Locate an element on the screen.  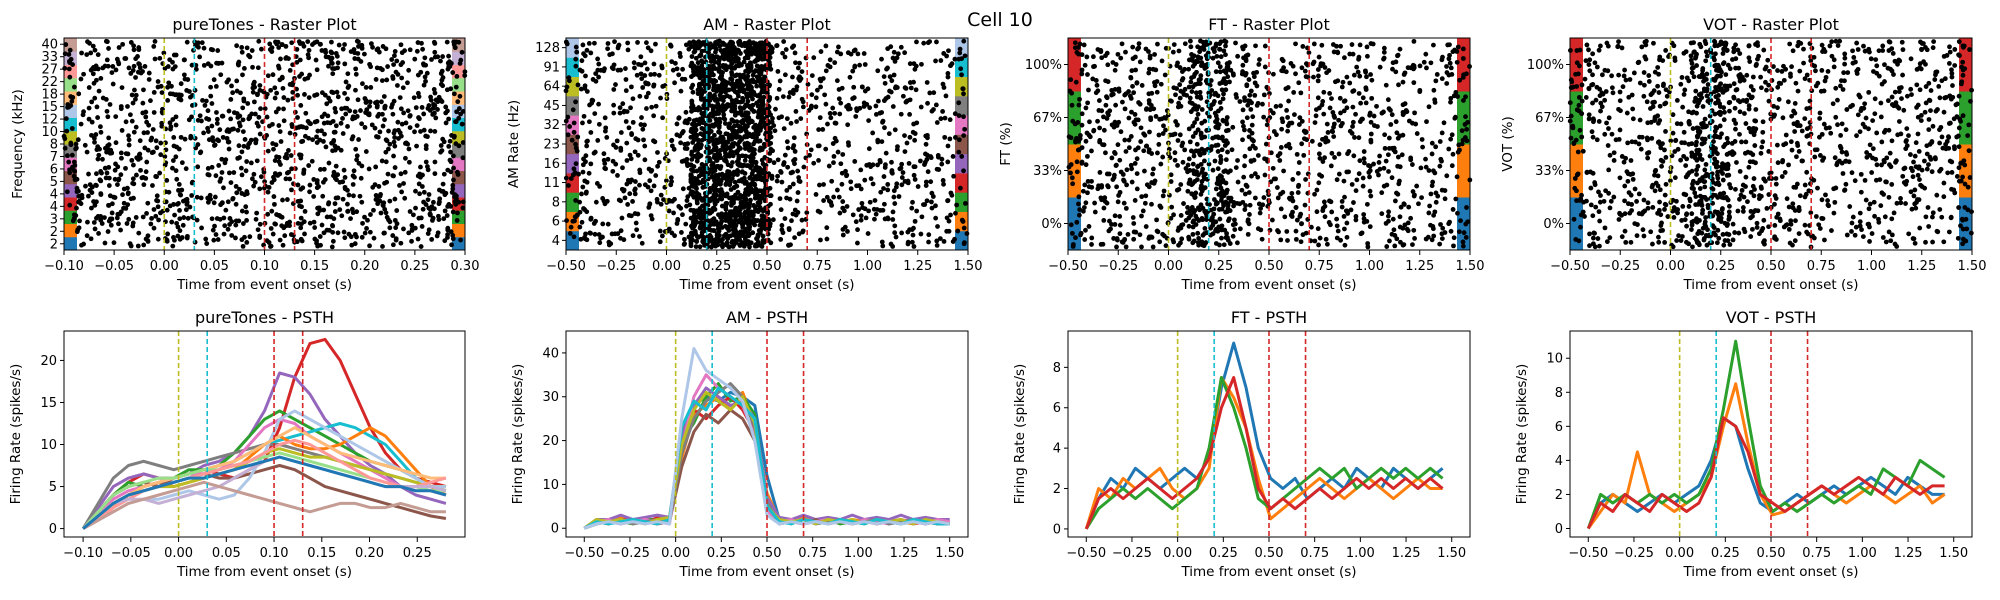
y-tick-label: 2 is located at coordinates (54, 244).